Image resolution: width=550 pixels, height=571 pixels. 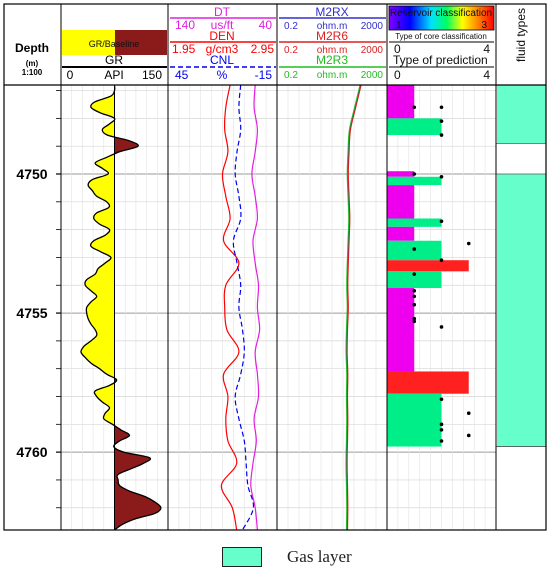 I want to click on m2r6-curve, so click(x=354, y=307).